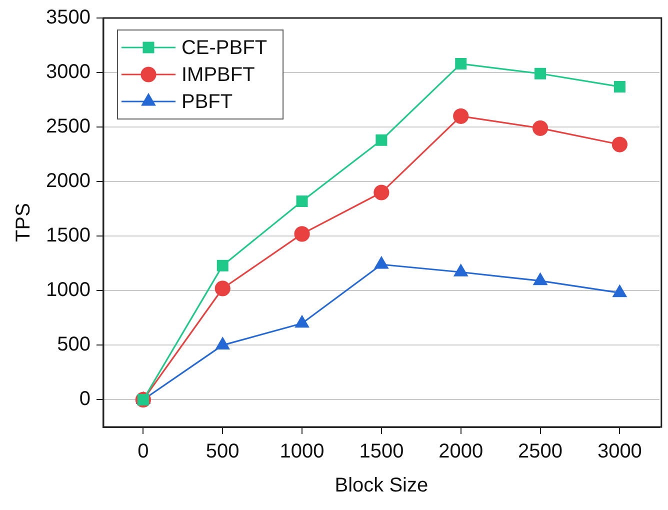 The height and width of the screenshot is (510, 668). What do you see at coordinates (143, 451) in the screenshot?
I see `x-tick-label: 0` at bounding box center [143, 451].